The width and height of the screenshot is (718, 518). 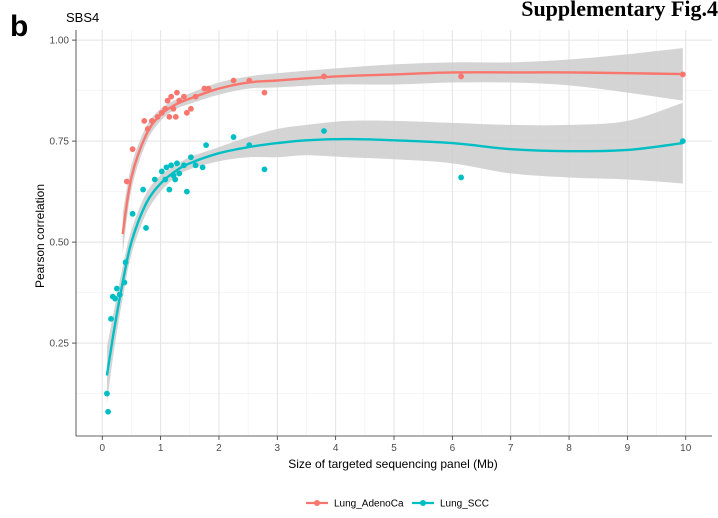 What do you see at coordinates (82, 17) in the screenshot?
I see `chart-title: SBS4` at bounding box center [82, 17].